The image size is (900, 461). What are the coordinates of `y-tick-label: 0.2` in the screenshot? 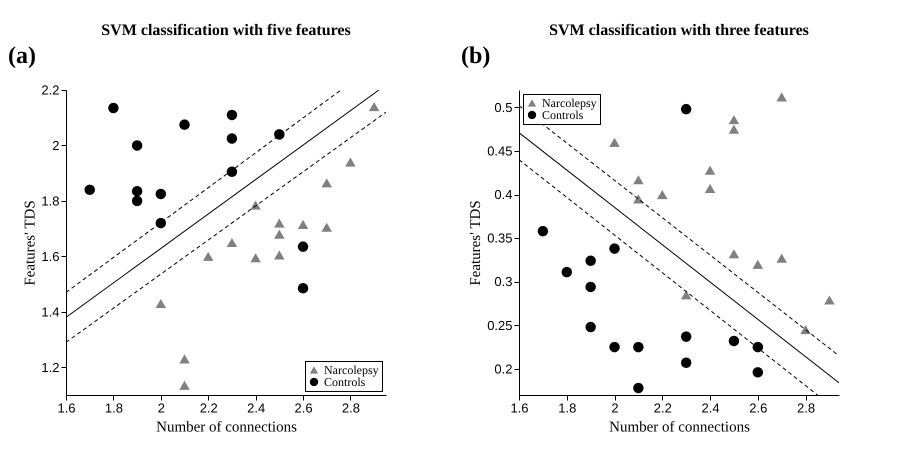 It's located at (503, 368).